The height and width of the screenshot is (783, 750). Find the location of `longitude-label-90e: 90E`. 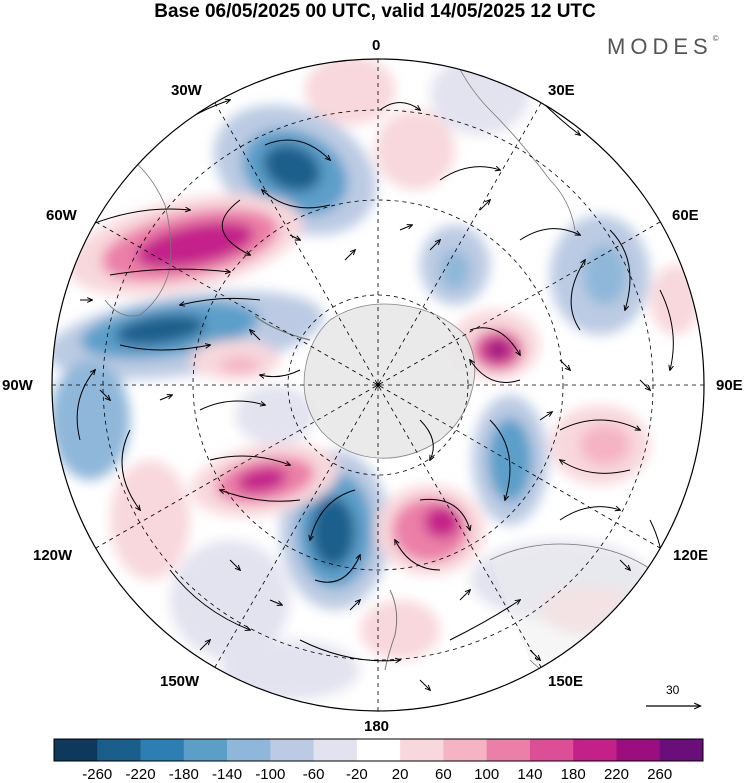

longitude-label-90e: 90E is located at coordinates (729, 385).